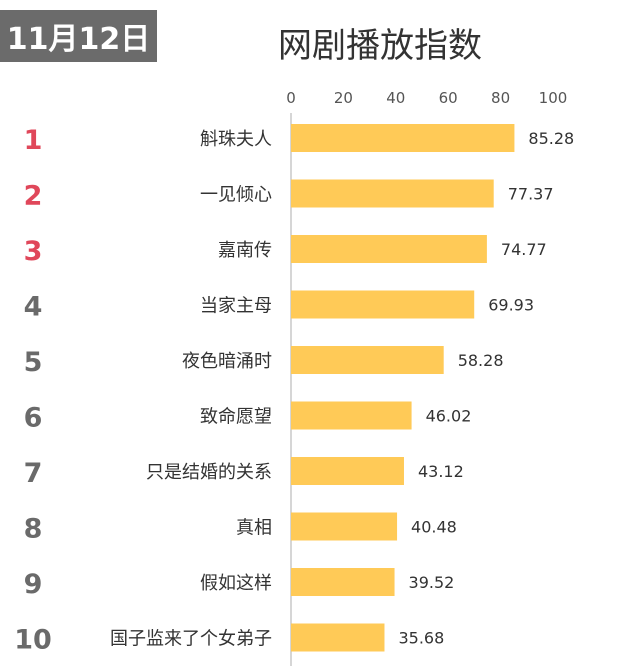 This screenshot has width=640, height=666. I want to click on category-label: 嘉南传, so click(245, 250).